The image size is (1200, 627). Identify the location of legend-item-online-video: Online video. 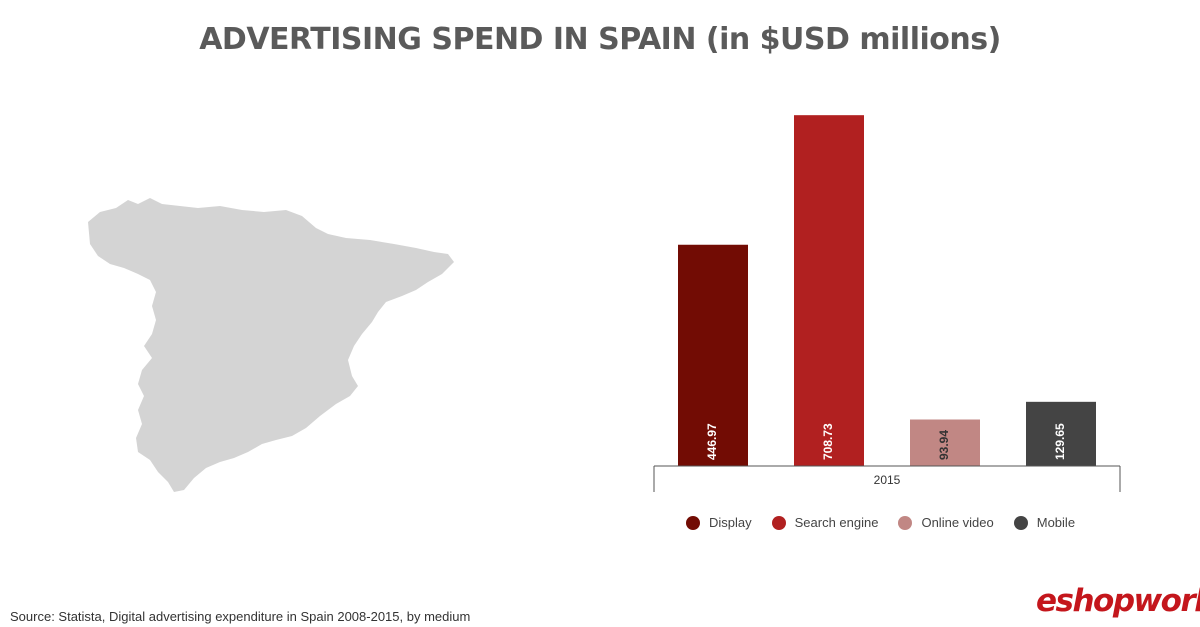
(946, 522).